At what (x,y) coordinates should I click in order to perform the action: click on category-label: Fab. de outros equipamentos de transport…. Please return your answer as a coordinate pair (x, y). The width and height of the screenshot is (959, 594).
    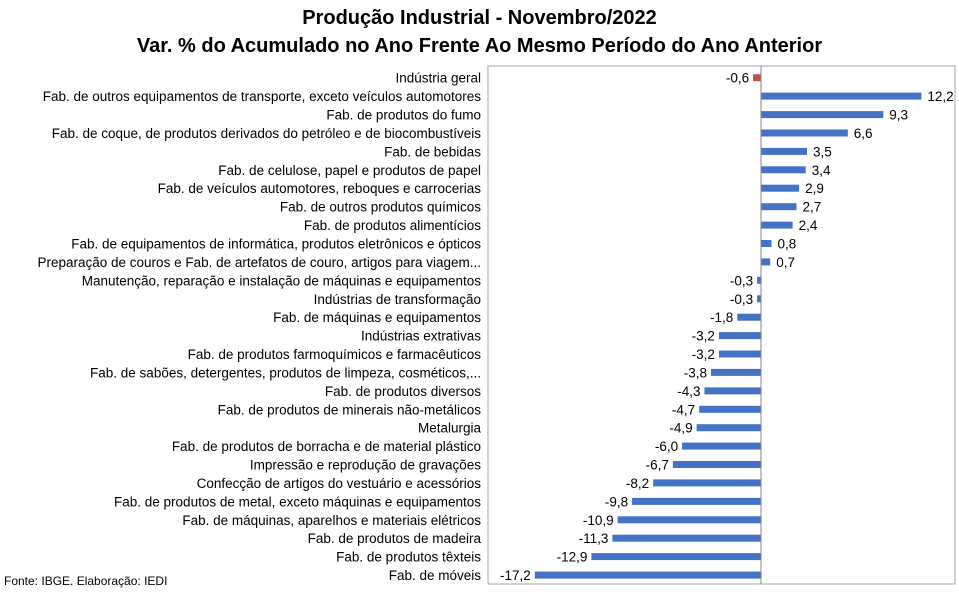
    Looking at the image, I should click on (262, 96).